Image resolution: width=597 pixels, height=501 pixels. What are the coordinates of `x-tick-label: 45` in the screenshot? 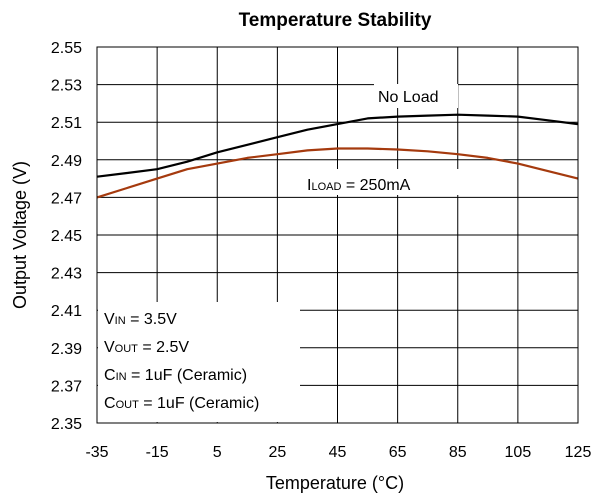 It's located at (338, 452).